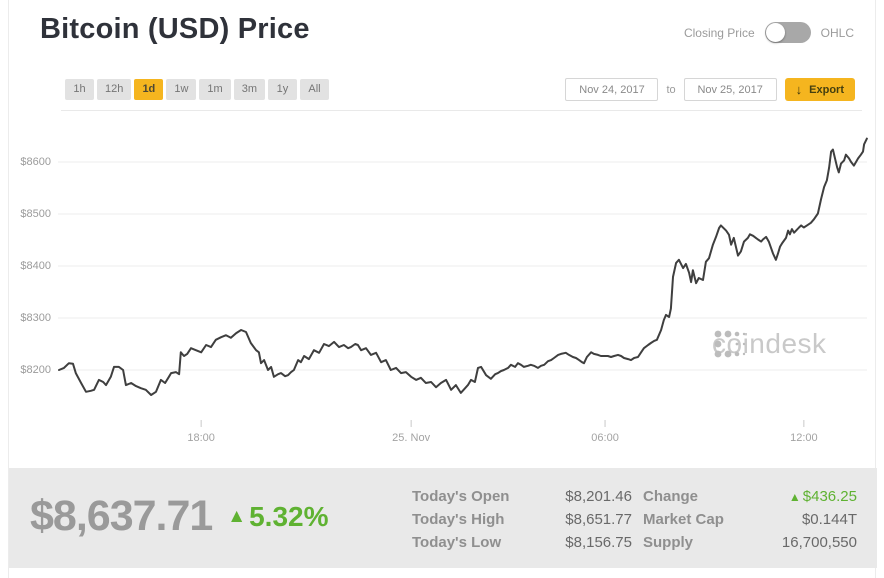 Image resolution: width=884 pixels, height=578 pixels. I want to click on export-button: ↓ Export, so click(819, 89).